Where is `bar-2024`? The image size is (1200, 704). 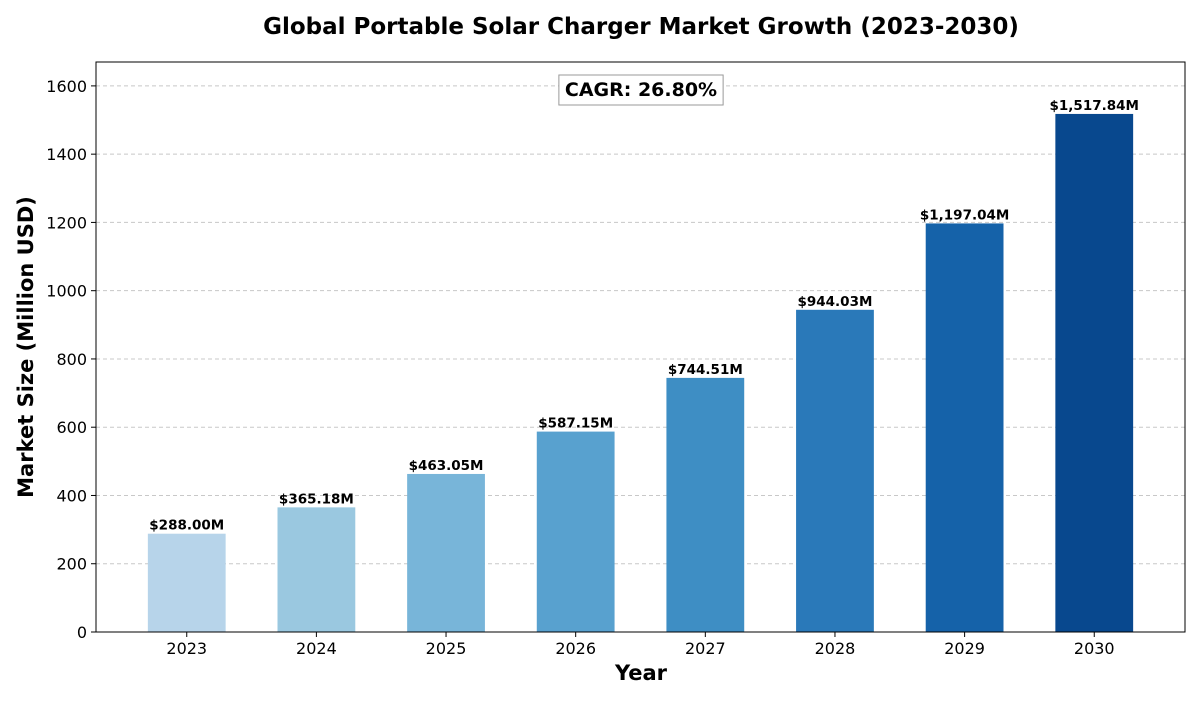
bar-2024 is located at coordinates (316, 569).